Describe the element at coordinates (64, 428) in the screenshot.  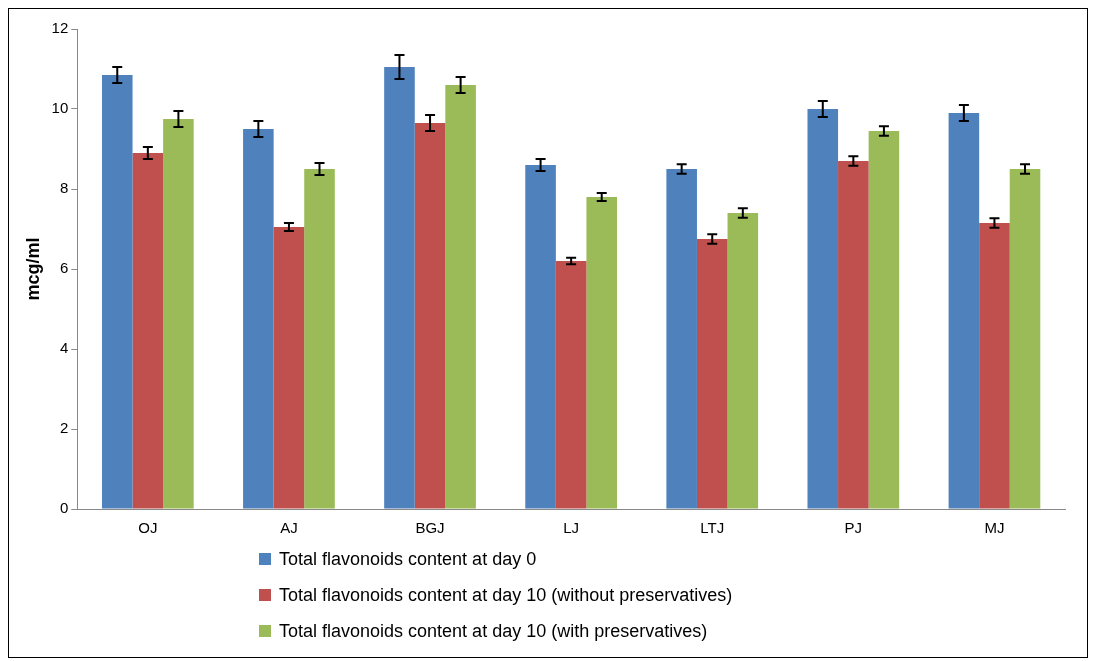
I see `y-tick-label: 2` at that location.